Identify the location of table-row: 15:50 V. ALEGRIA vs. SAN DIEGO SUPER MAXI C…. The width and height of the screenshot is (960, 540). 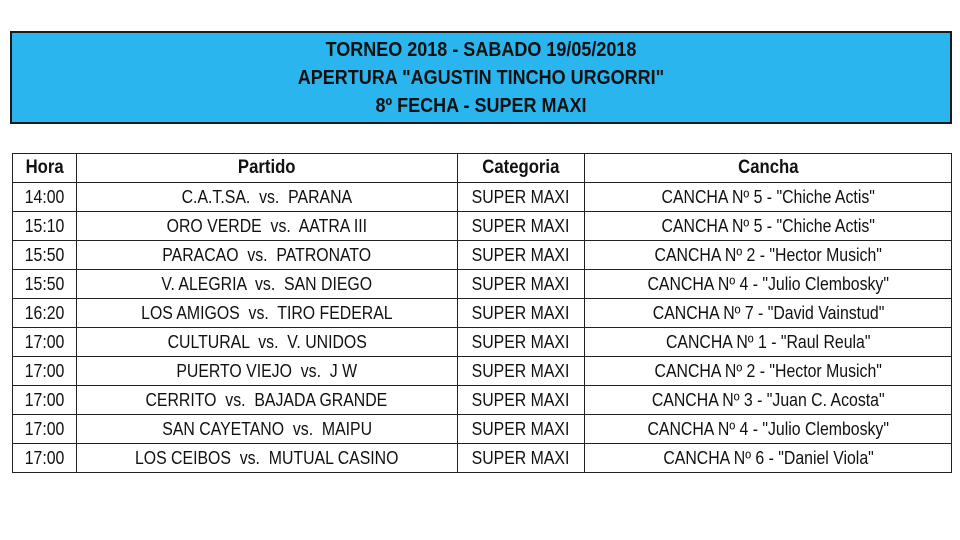
(482, 284).